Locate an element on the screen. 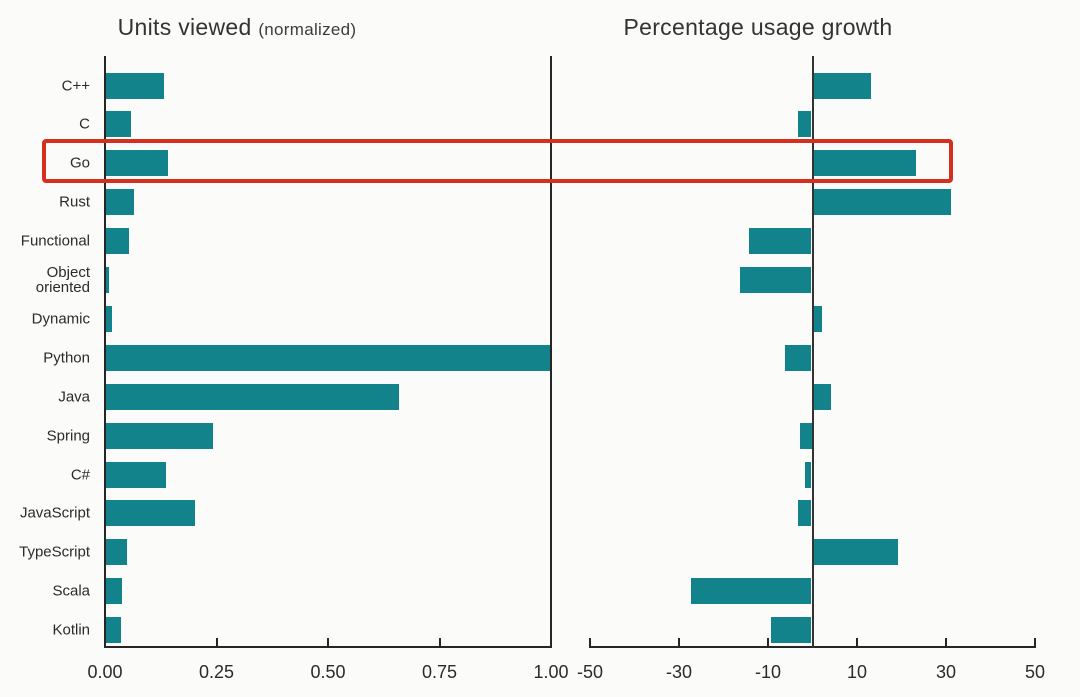 This screenshot has width=1080, height=697. left-chart-tick-label: 0.50 is located at coordinates (328, 672).